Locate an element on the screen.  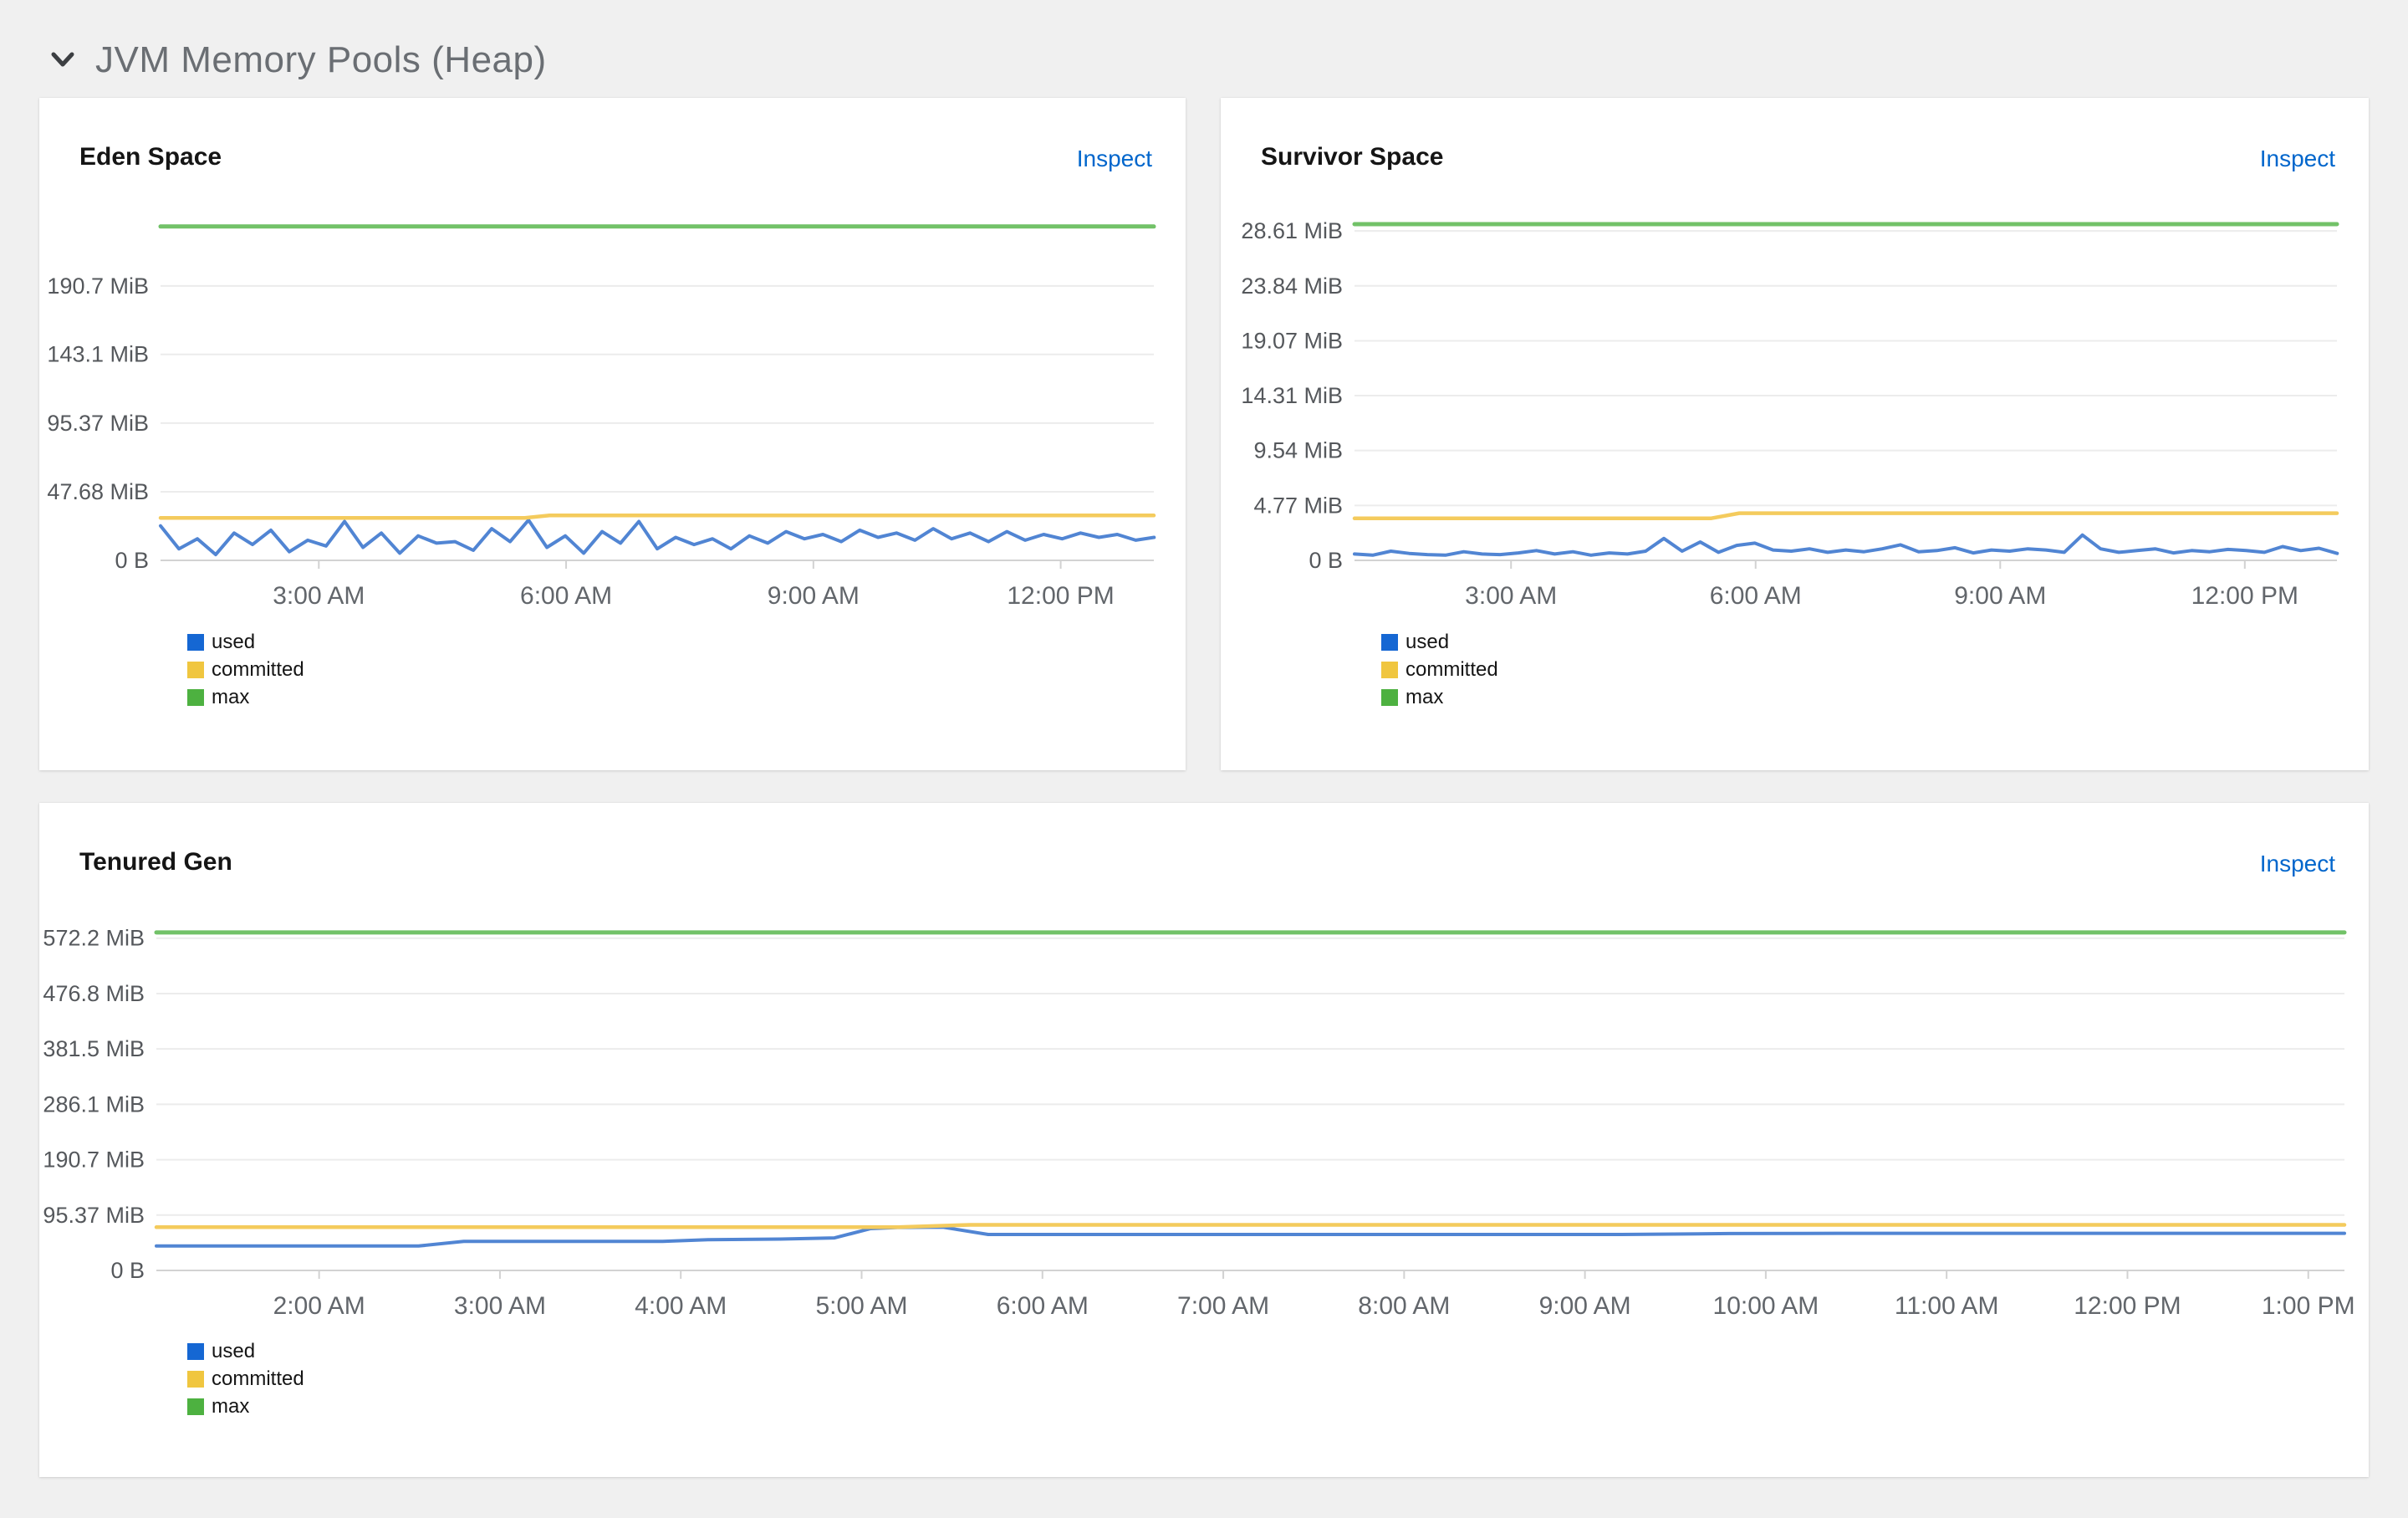
panel-title: Survivor Space is located at coordinates (1353, 157).